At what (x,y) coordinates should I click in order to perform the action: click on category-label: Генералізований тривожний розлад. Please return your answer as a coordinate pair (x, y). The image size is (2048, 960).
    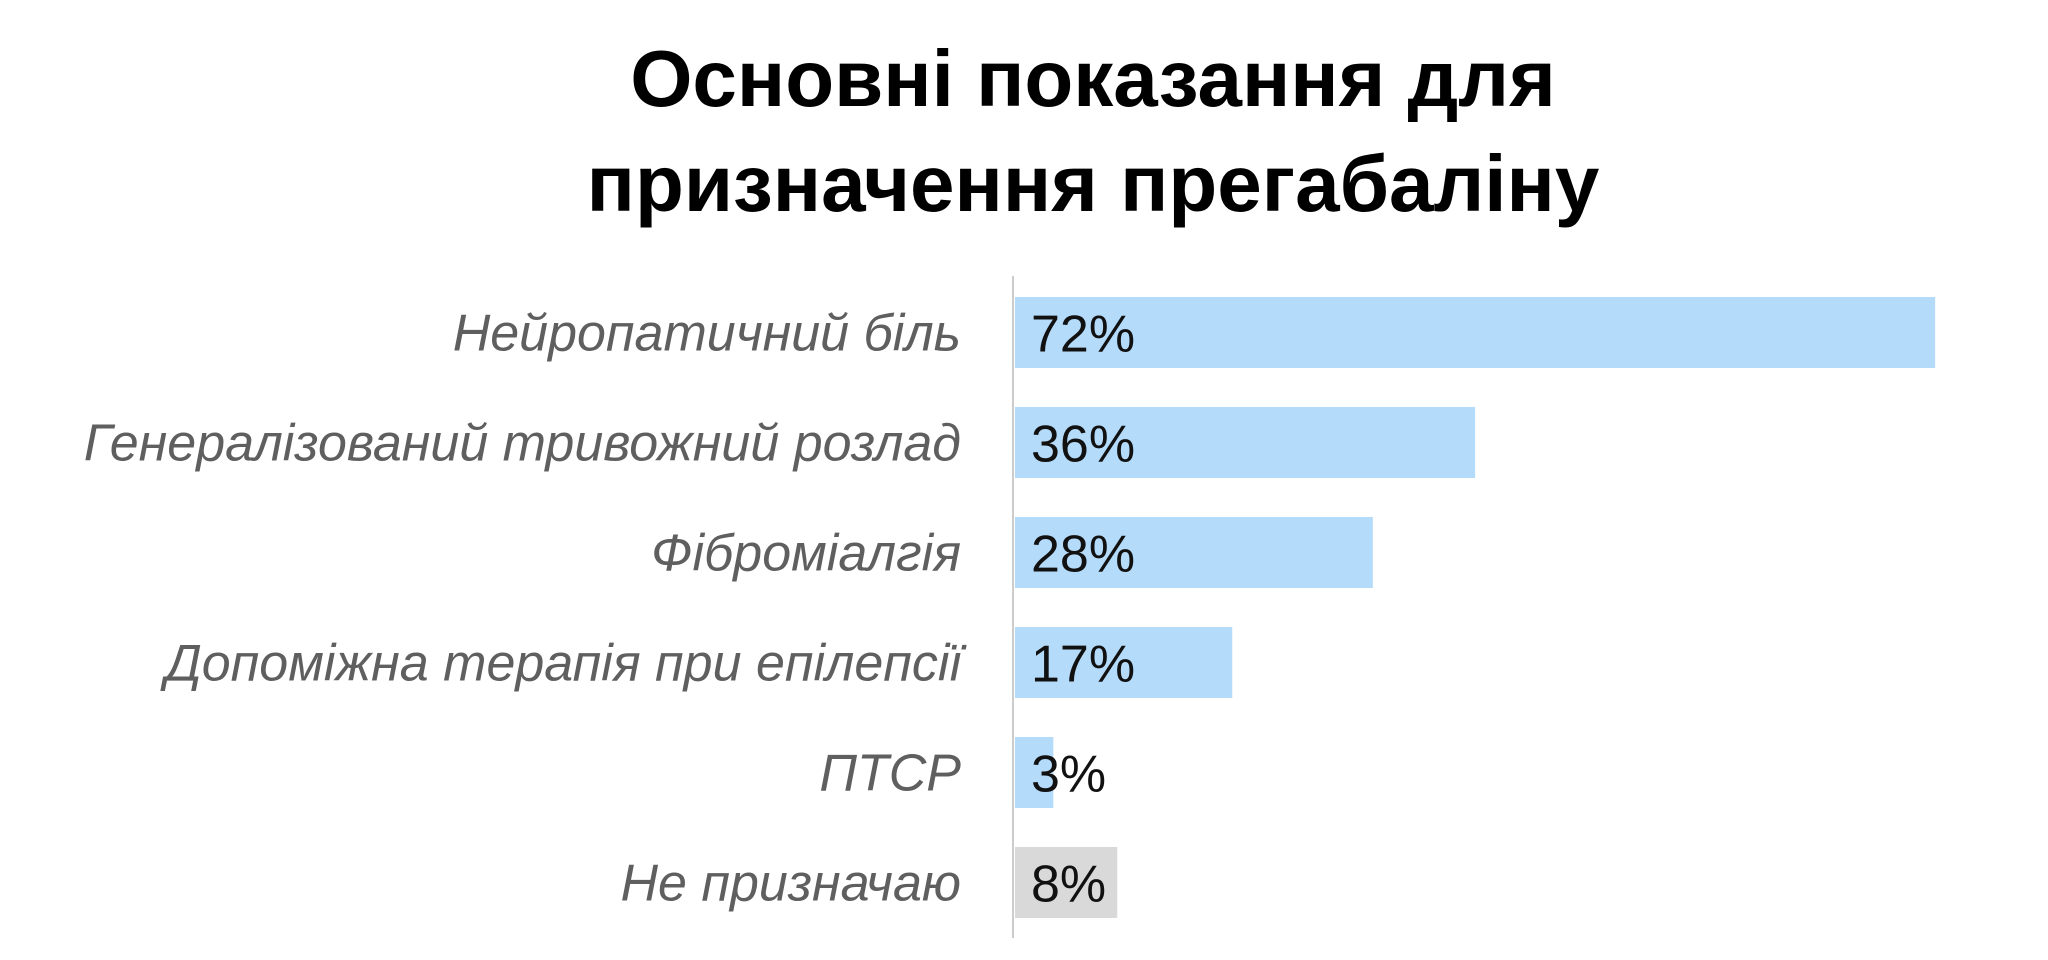
    Looking at the image, I should click on (522, 444).